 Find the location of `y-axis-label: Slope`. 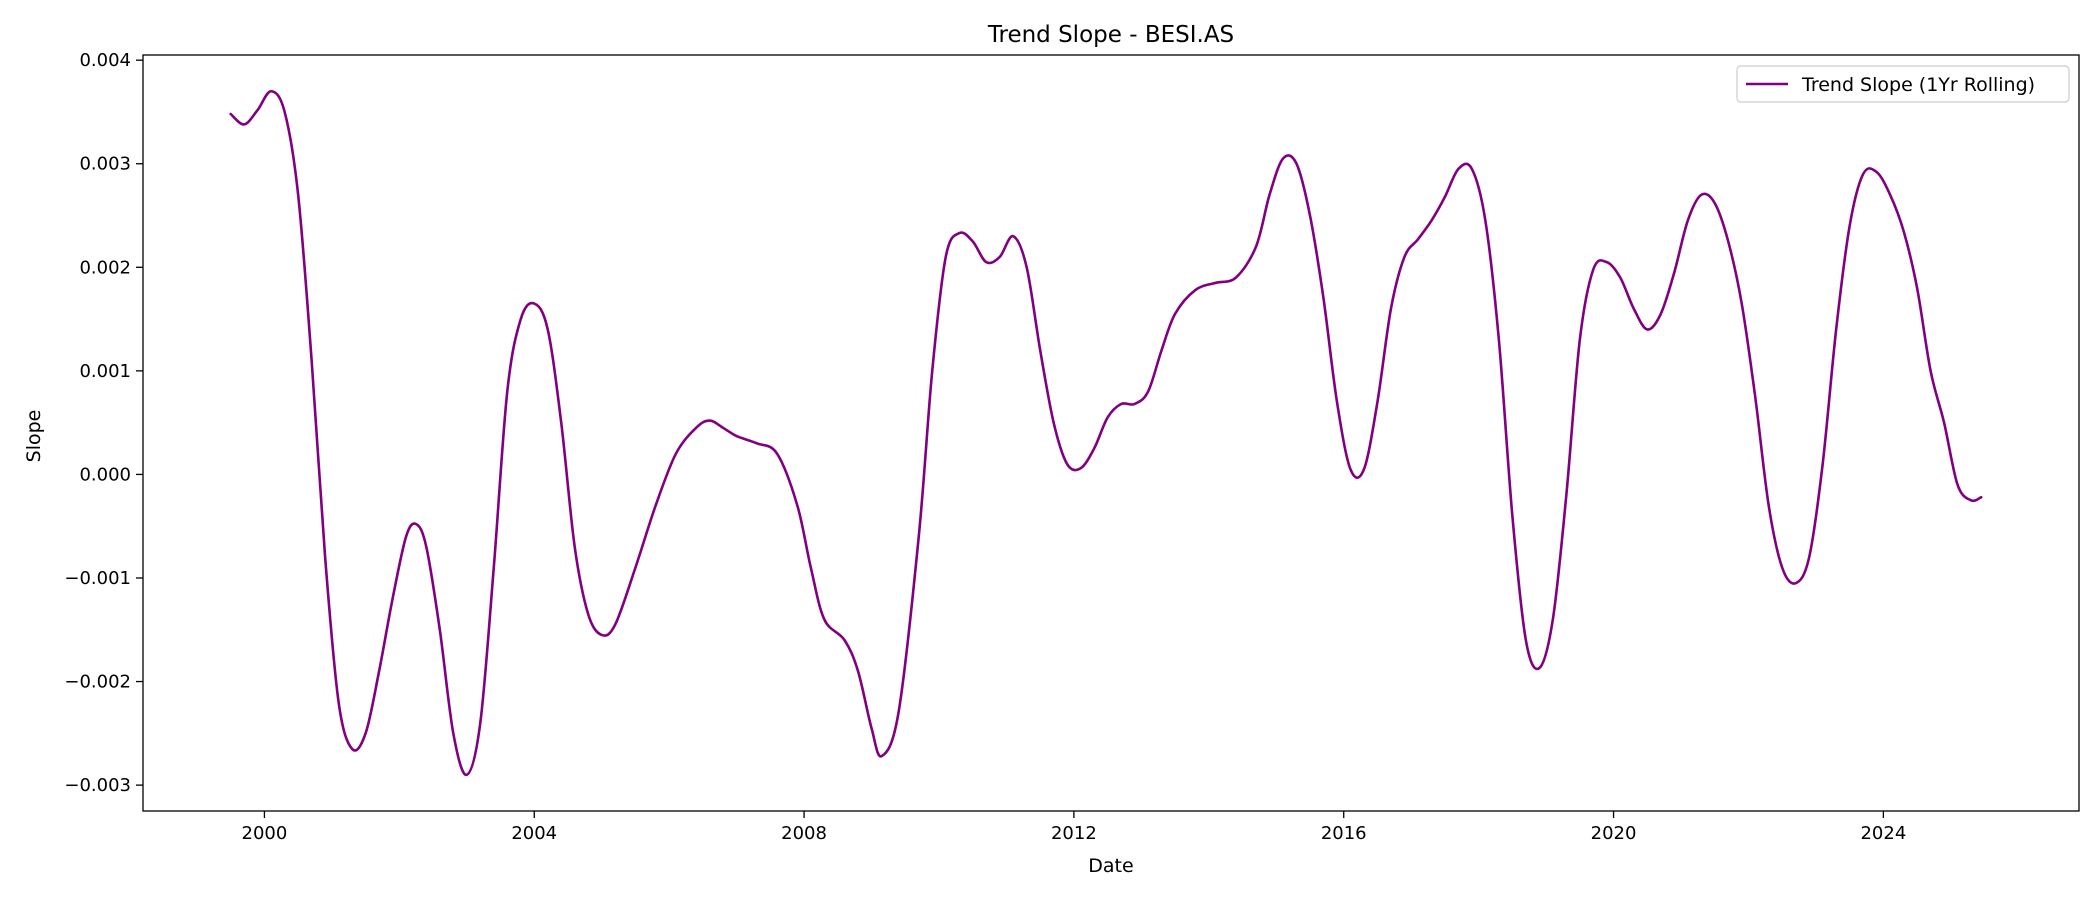

y-axis-label: Slope is located at coordinates (34, 436).